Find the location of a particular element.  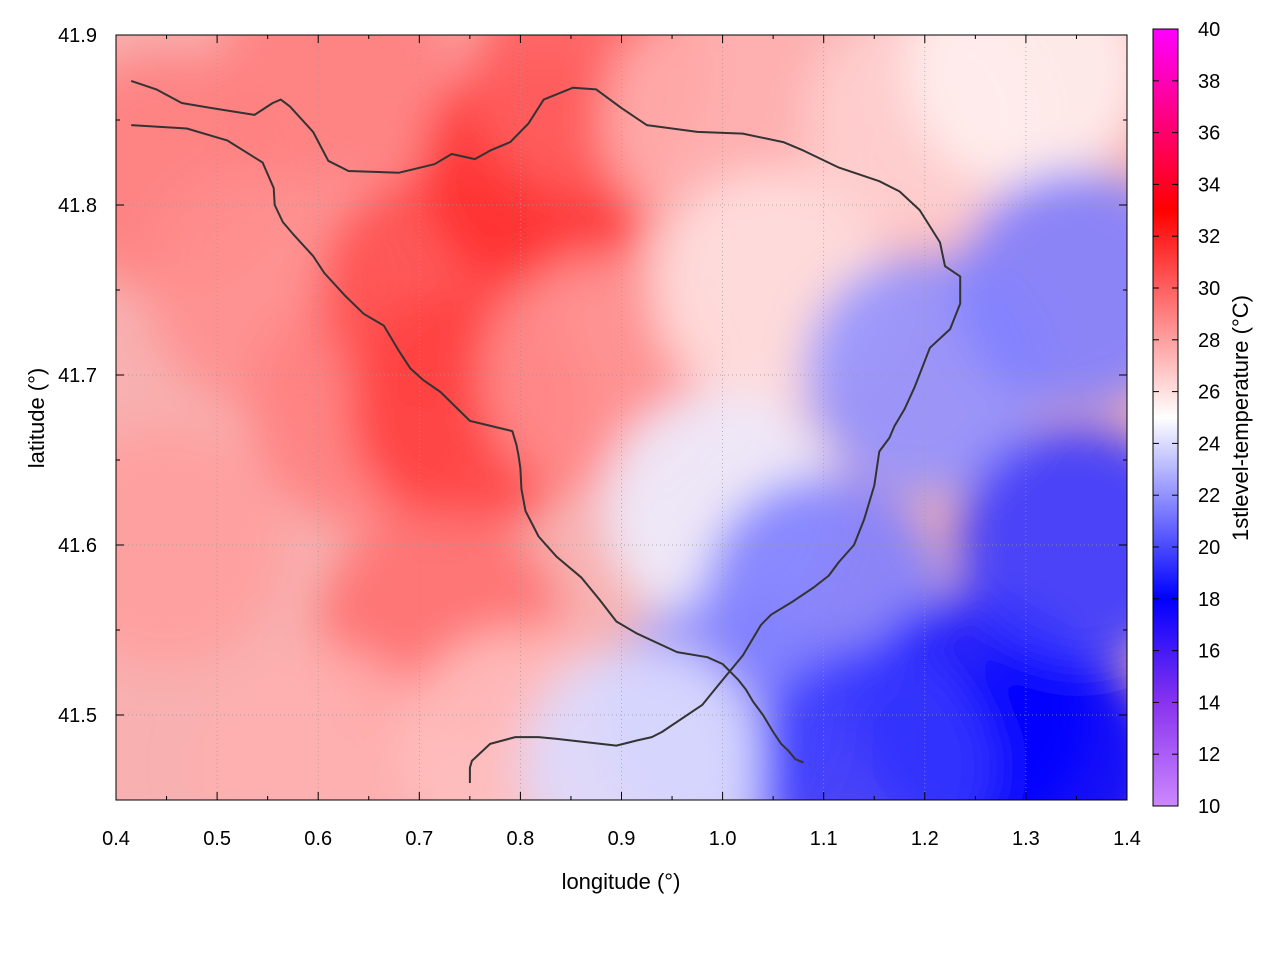

colorbar-label: 1stlevel-temperature (°C) is located at coordinates (1240, 418).